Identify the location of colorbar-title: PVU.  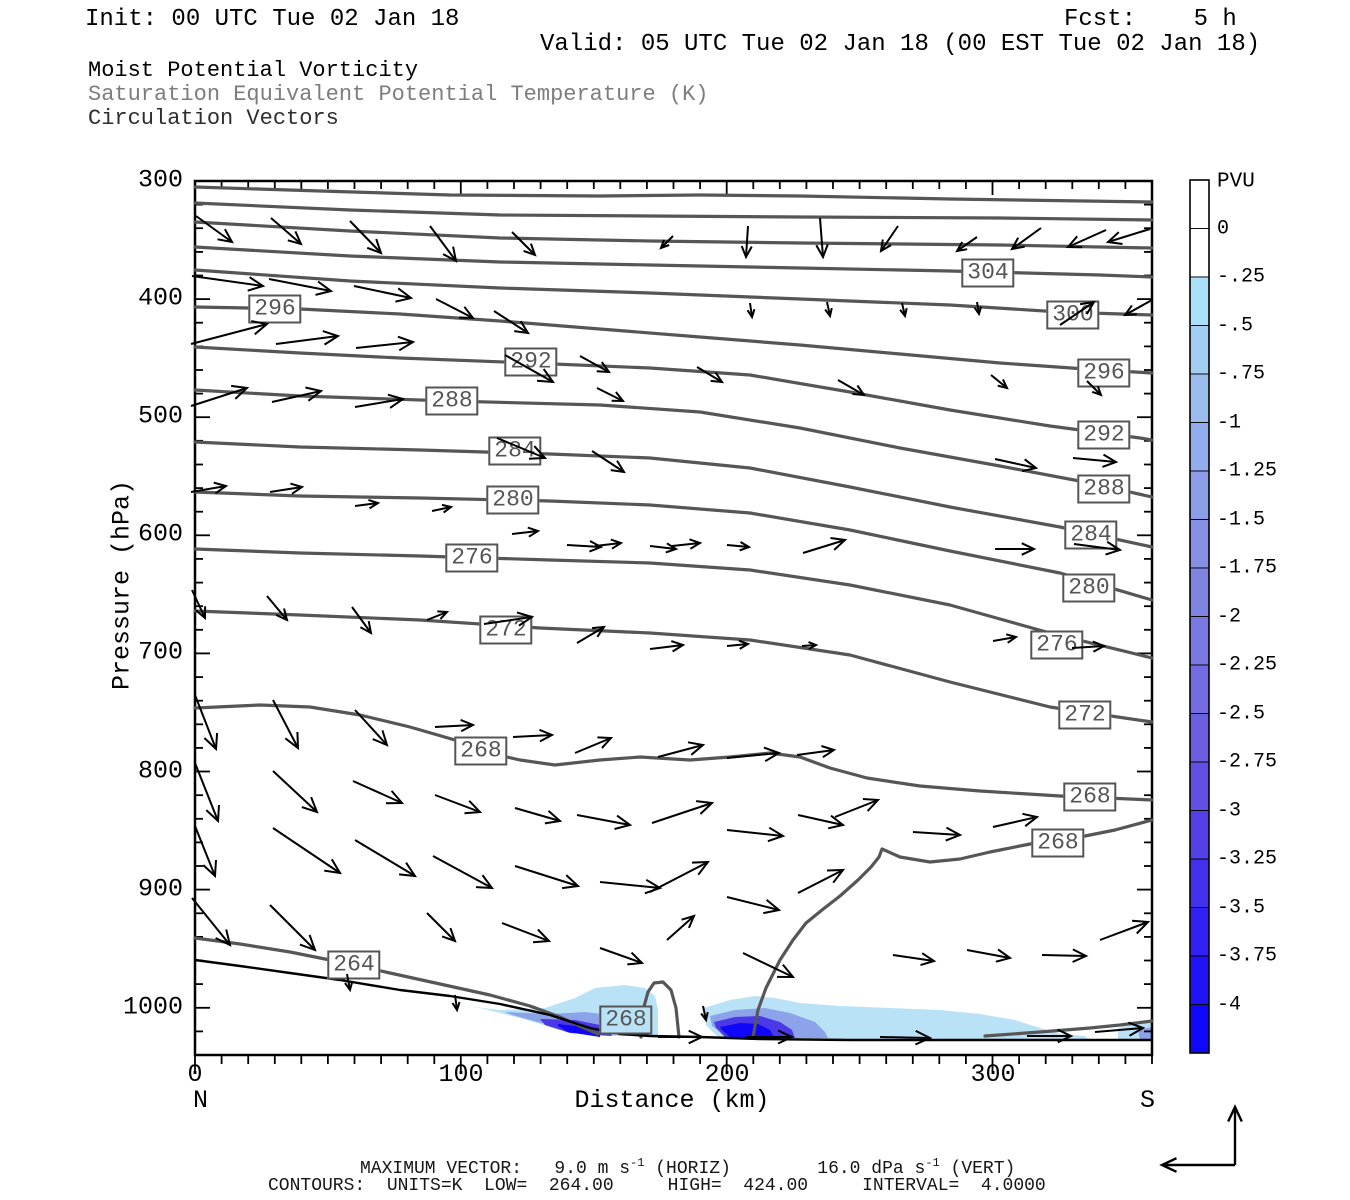
(1236, 182).